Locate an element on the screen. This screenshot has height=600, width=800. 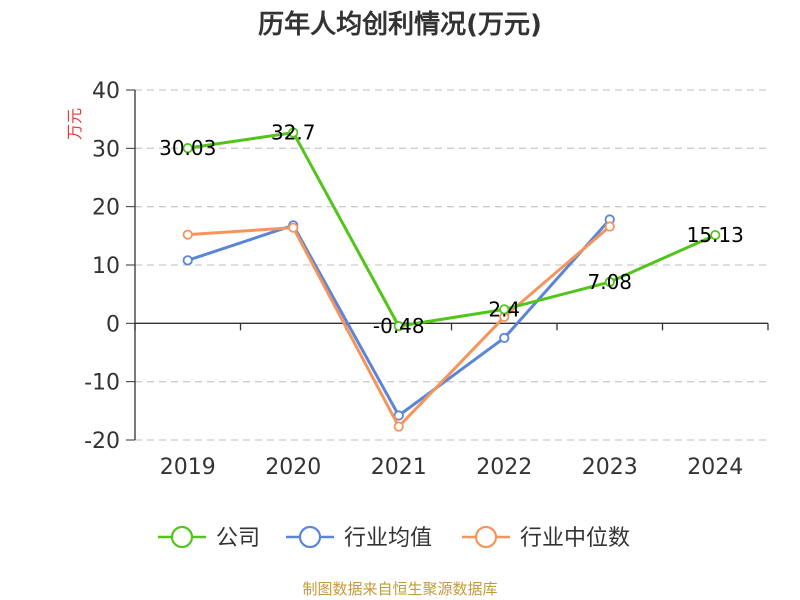
chart-title: 历年人均创利情况(万元) is located at coordinates (400, 24).